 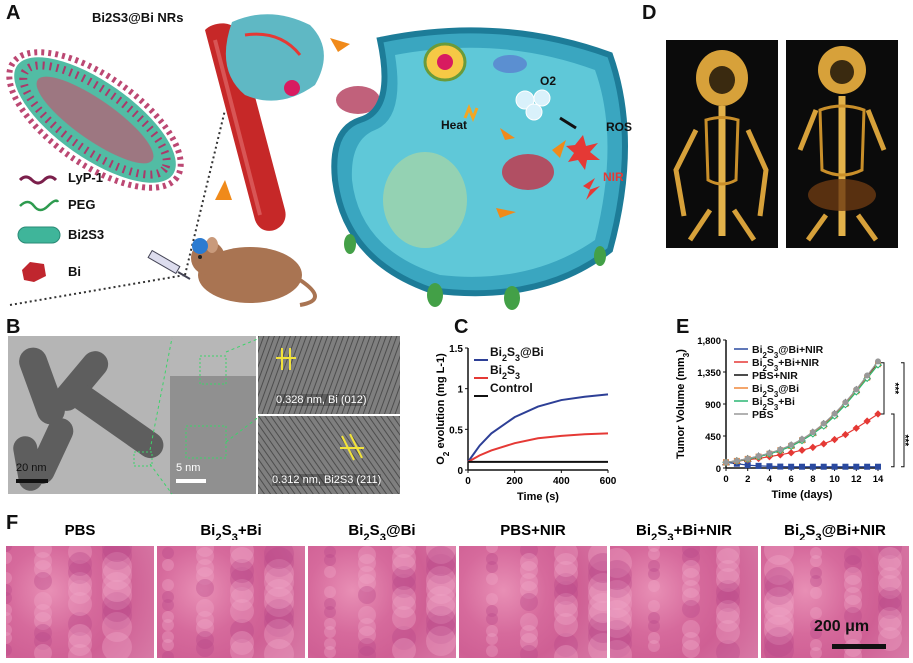 I want to click on lattice-label-bi: 0.328 nm, Bi (012), so click(x=321, y=400).